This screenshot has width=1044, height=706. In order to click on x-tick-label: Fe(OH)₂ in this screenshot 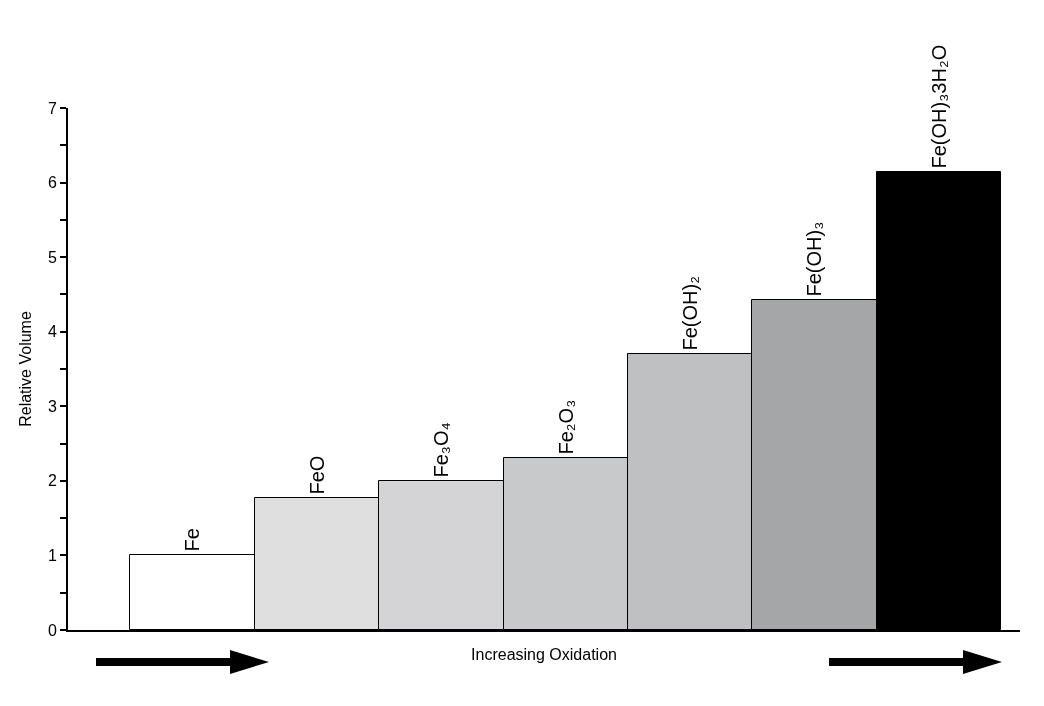, I will do `click(689, 313)`.